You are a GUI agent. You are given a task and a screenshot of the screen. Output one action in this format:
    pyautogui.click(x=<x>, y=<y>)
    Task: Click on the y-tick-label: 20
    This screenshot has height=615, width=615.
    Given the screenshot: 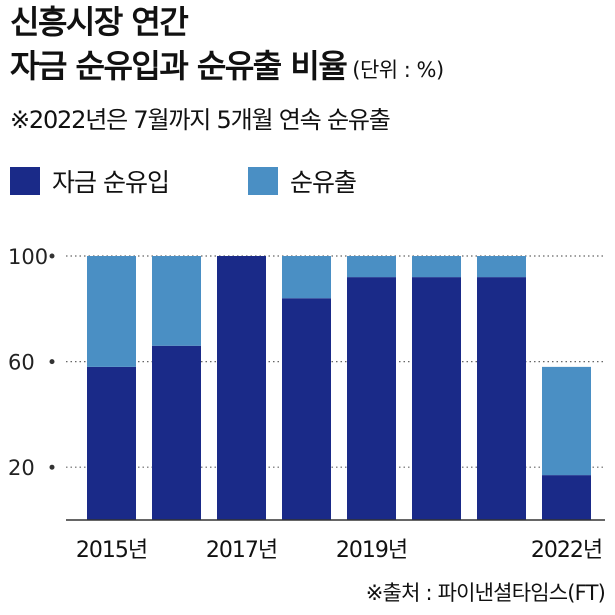 What is the action you would take?
    pyautogui.click(x=21, y=468)
    